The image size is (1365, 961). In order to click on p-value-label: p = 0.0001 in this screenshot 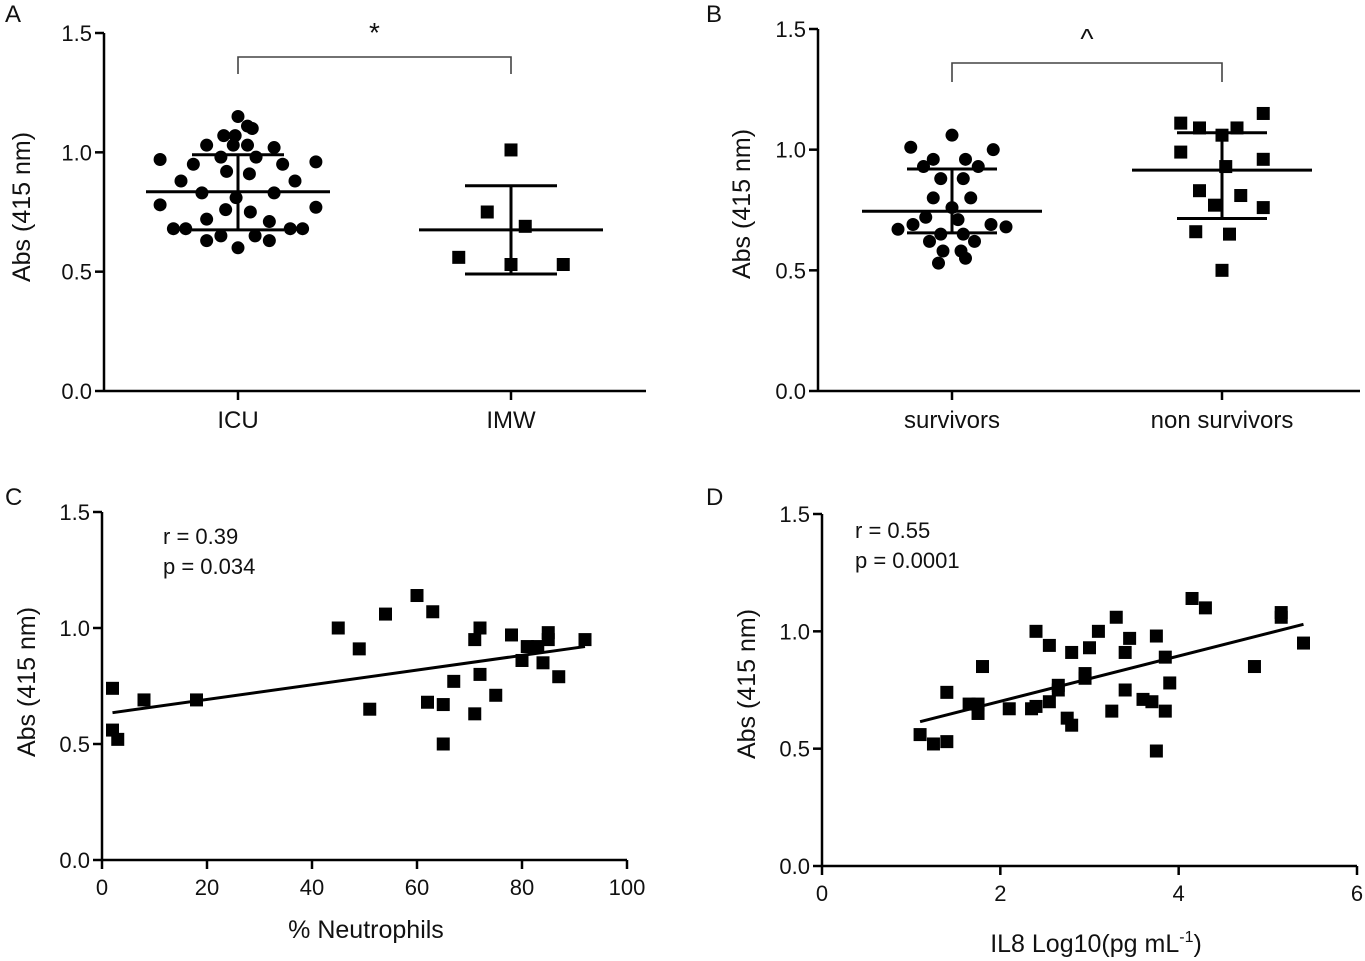, I will do `click(907, 560)`.